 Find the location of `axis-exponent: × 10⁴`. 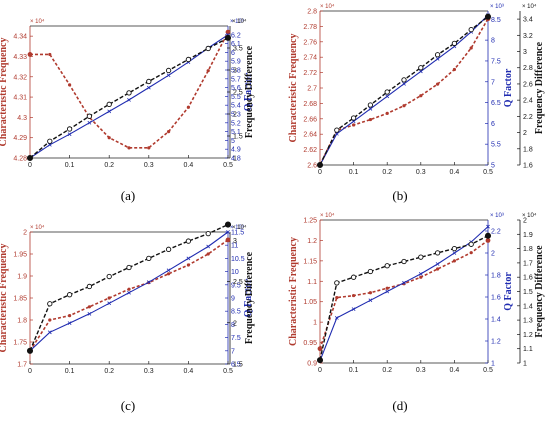

axis-exponent: × 10⁴ is located at coordinates (239, 21).